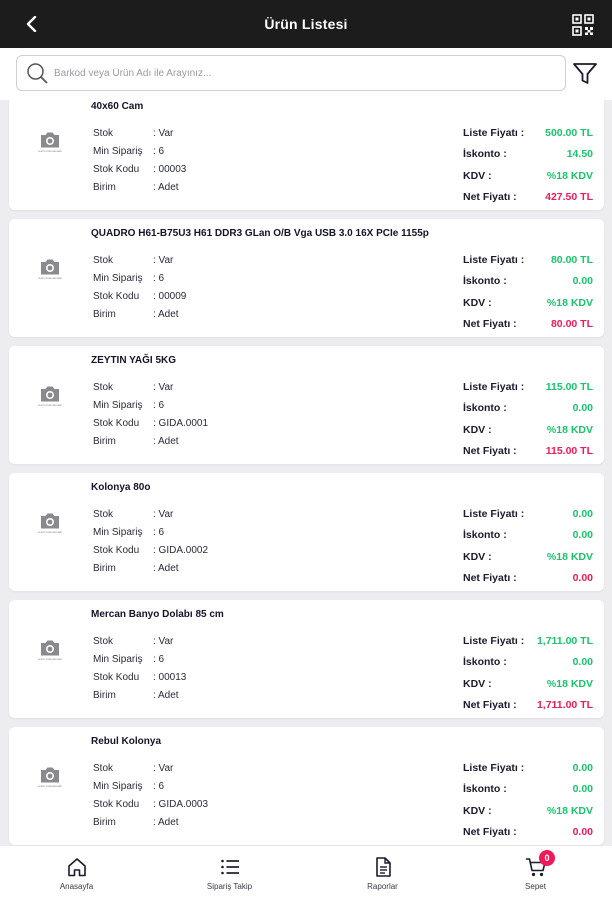  I want to click on qr-code-icon, so click(583, 25).